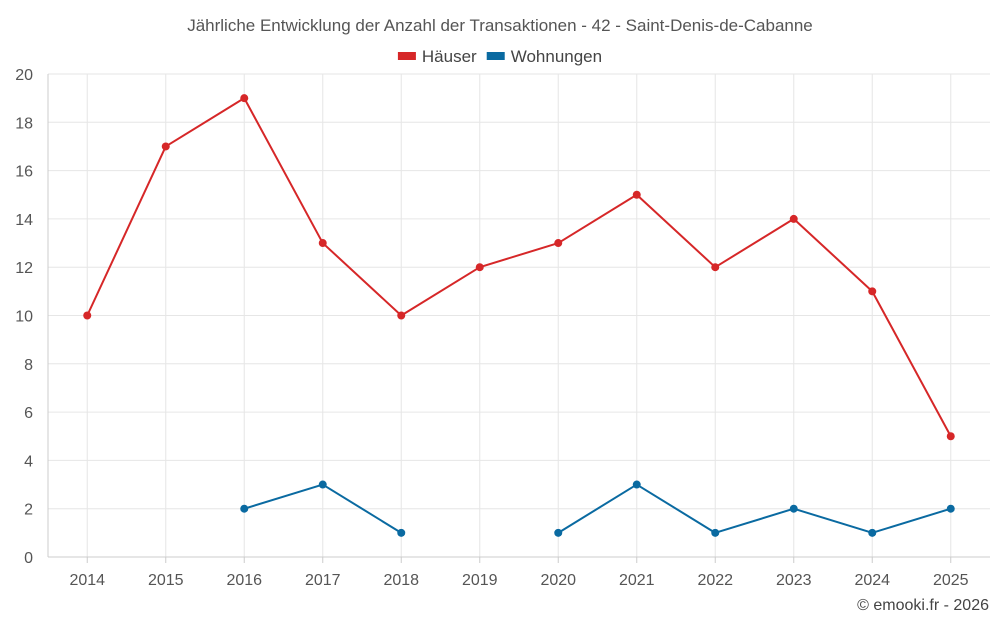 This screenshot has height=625, width=1000. Describe the element at coordinates (166, 580) in the screenshot. I see `x-tick-label-2015: 2015` at that location.